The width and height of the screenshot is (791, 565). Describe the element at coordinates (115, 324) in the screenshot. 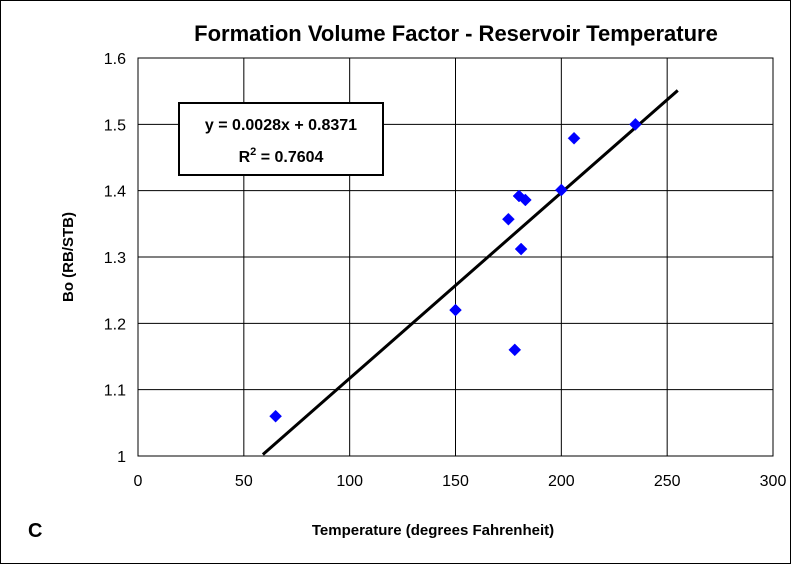

I see `y-tick-label: 1.2` at that location.